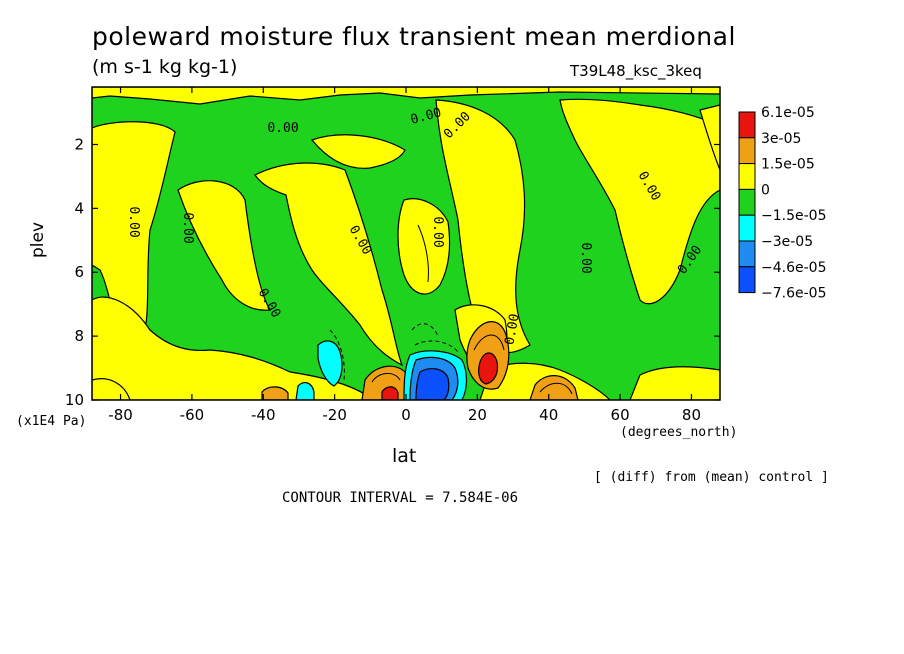 Image resolution: width=904 pixels, height=654 pixels. I want to click on legend-level-label: −1.5e-05, so click(793, 216).